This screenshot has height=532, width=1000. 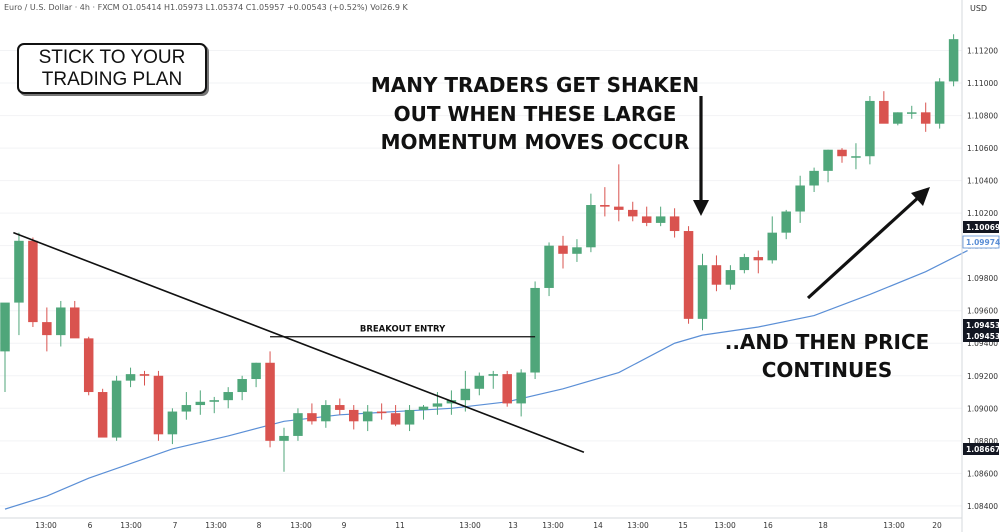 I want to click on y-tick-label: 1.11000, so click(x=982, y=83).